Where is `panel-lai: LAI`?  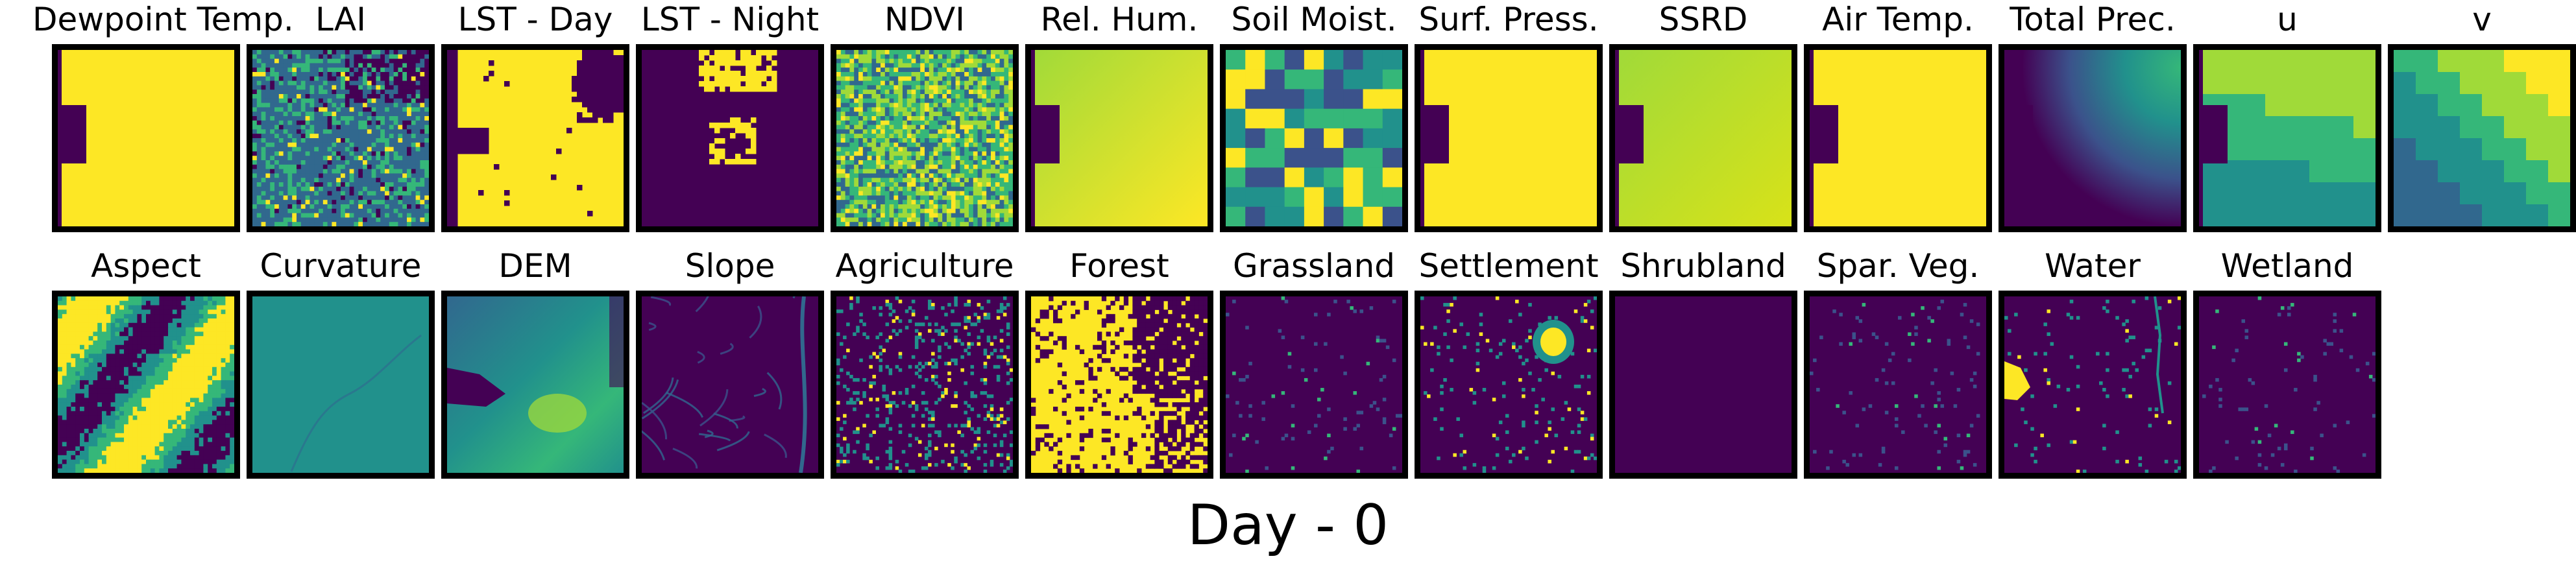
panel-lai: LAI is located at coordinates (341, 116).